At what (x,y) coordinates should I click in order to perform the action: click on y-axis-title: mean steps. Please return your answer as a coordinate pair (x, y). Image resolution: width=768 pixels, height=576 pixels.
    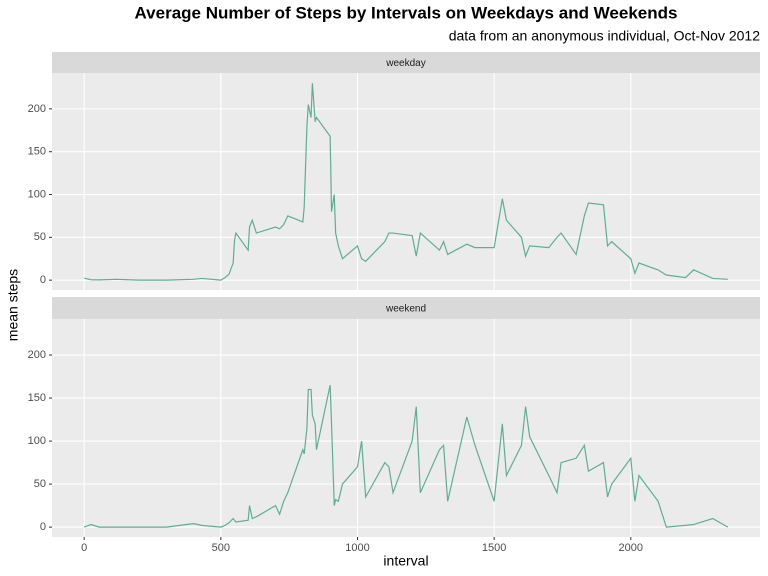
    Looking at the image, I should click on (13, 305).